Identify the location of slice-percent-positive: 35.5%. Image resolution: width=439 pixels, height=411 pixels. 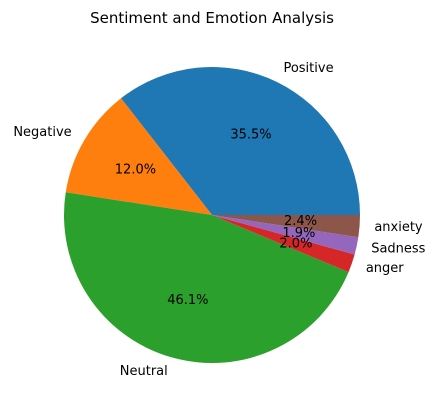
(250, 135).